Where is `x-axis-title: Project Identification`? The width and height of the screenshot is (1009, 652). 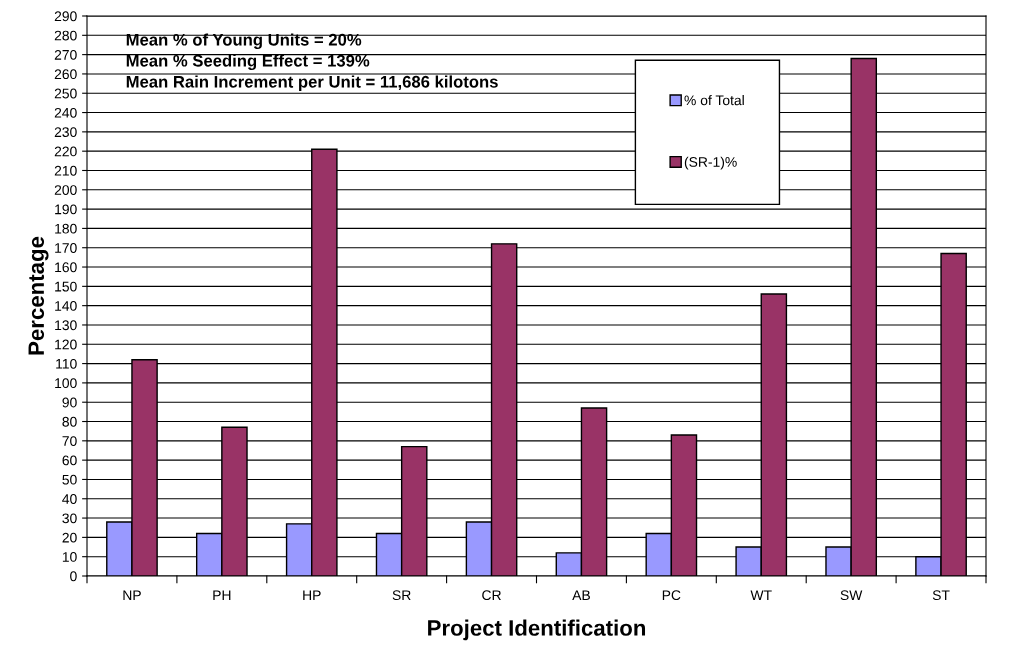
x-axis-title: Project Identification is located at coordinates (537, 630).